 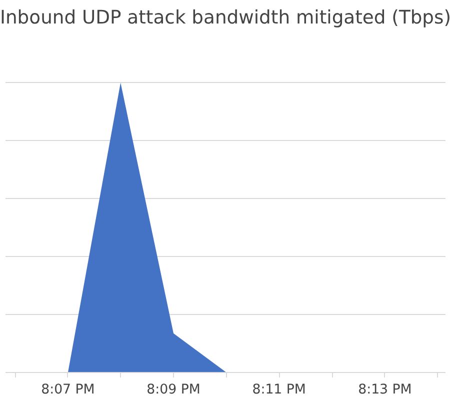 I want to click on chart-title: Inbound UDP attack bandwidth mitigated (Tbps), so click(x=225, y=18).